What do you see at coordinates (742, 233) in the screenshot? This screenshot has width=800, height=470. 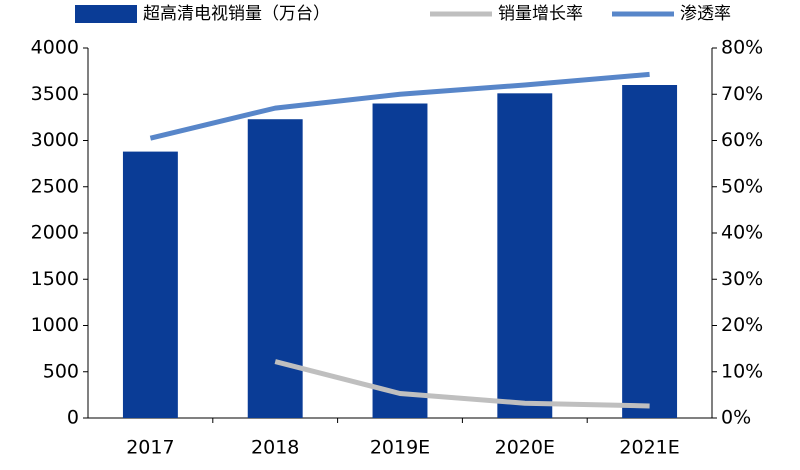 I see `y2-tick-label: 40%` at bounding box center [742, 233].